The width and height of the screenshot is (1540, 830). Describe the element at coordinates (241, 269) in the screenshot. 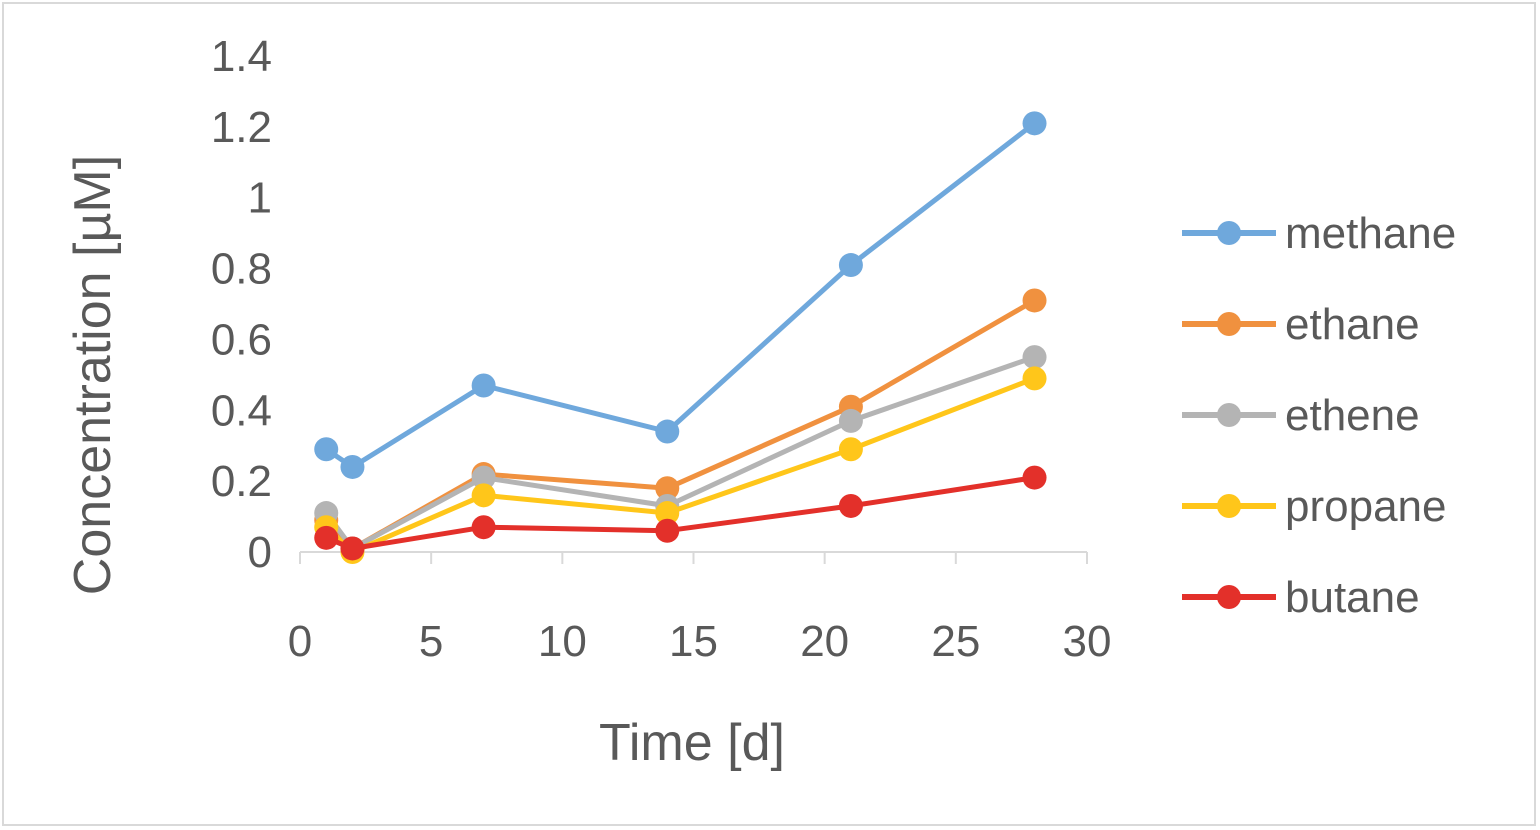

I see `y-tick-label: 0.8` at that location.